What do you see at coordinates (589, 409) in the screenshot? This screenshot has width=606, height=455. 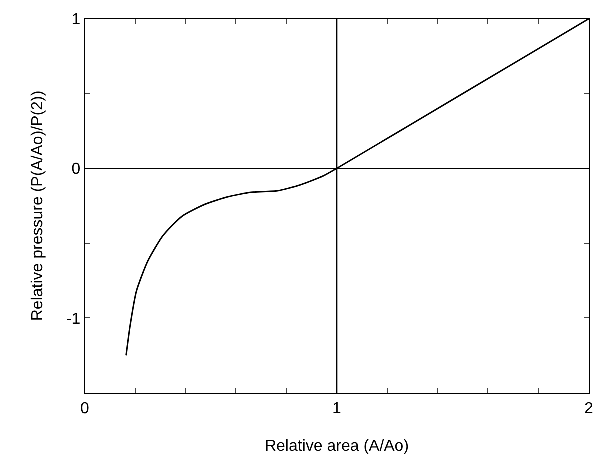 I see `x-tick-label: 2` at bounding box center [589, 409].